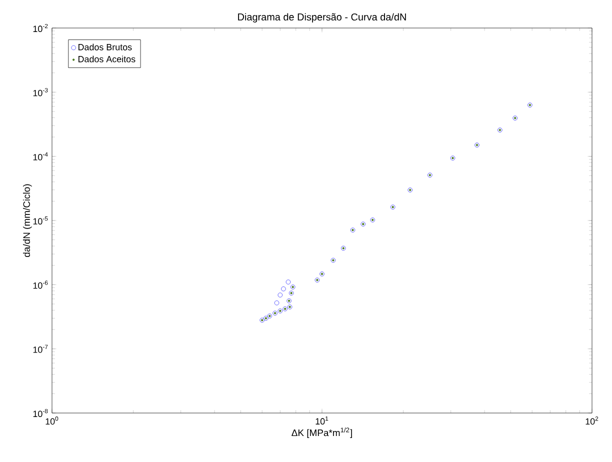 The image size is (612, 462). I want to click on y-tick-label: 10$^{-3}$, so click(40, 92).